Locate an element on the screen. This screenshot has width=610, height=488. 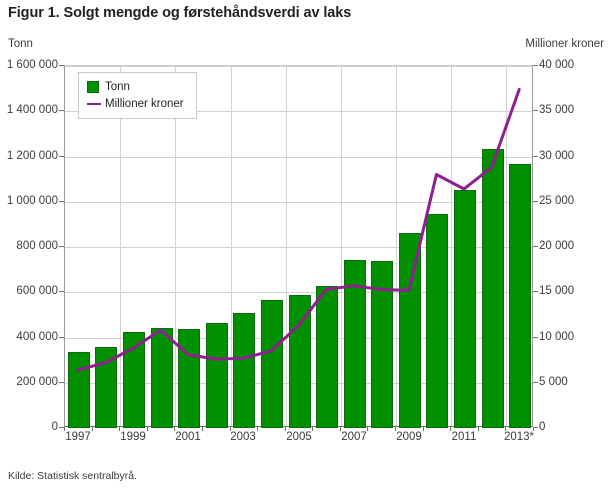
y-axis-right-tick-label: 20 000 is located at coordinates (557, 246).